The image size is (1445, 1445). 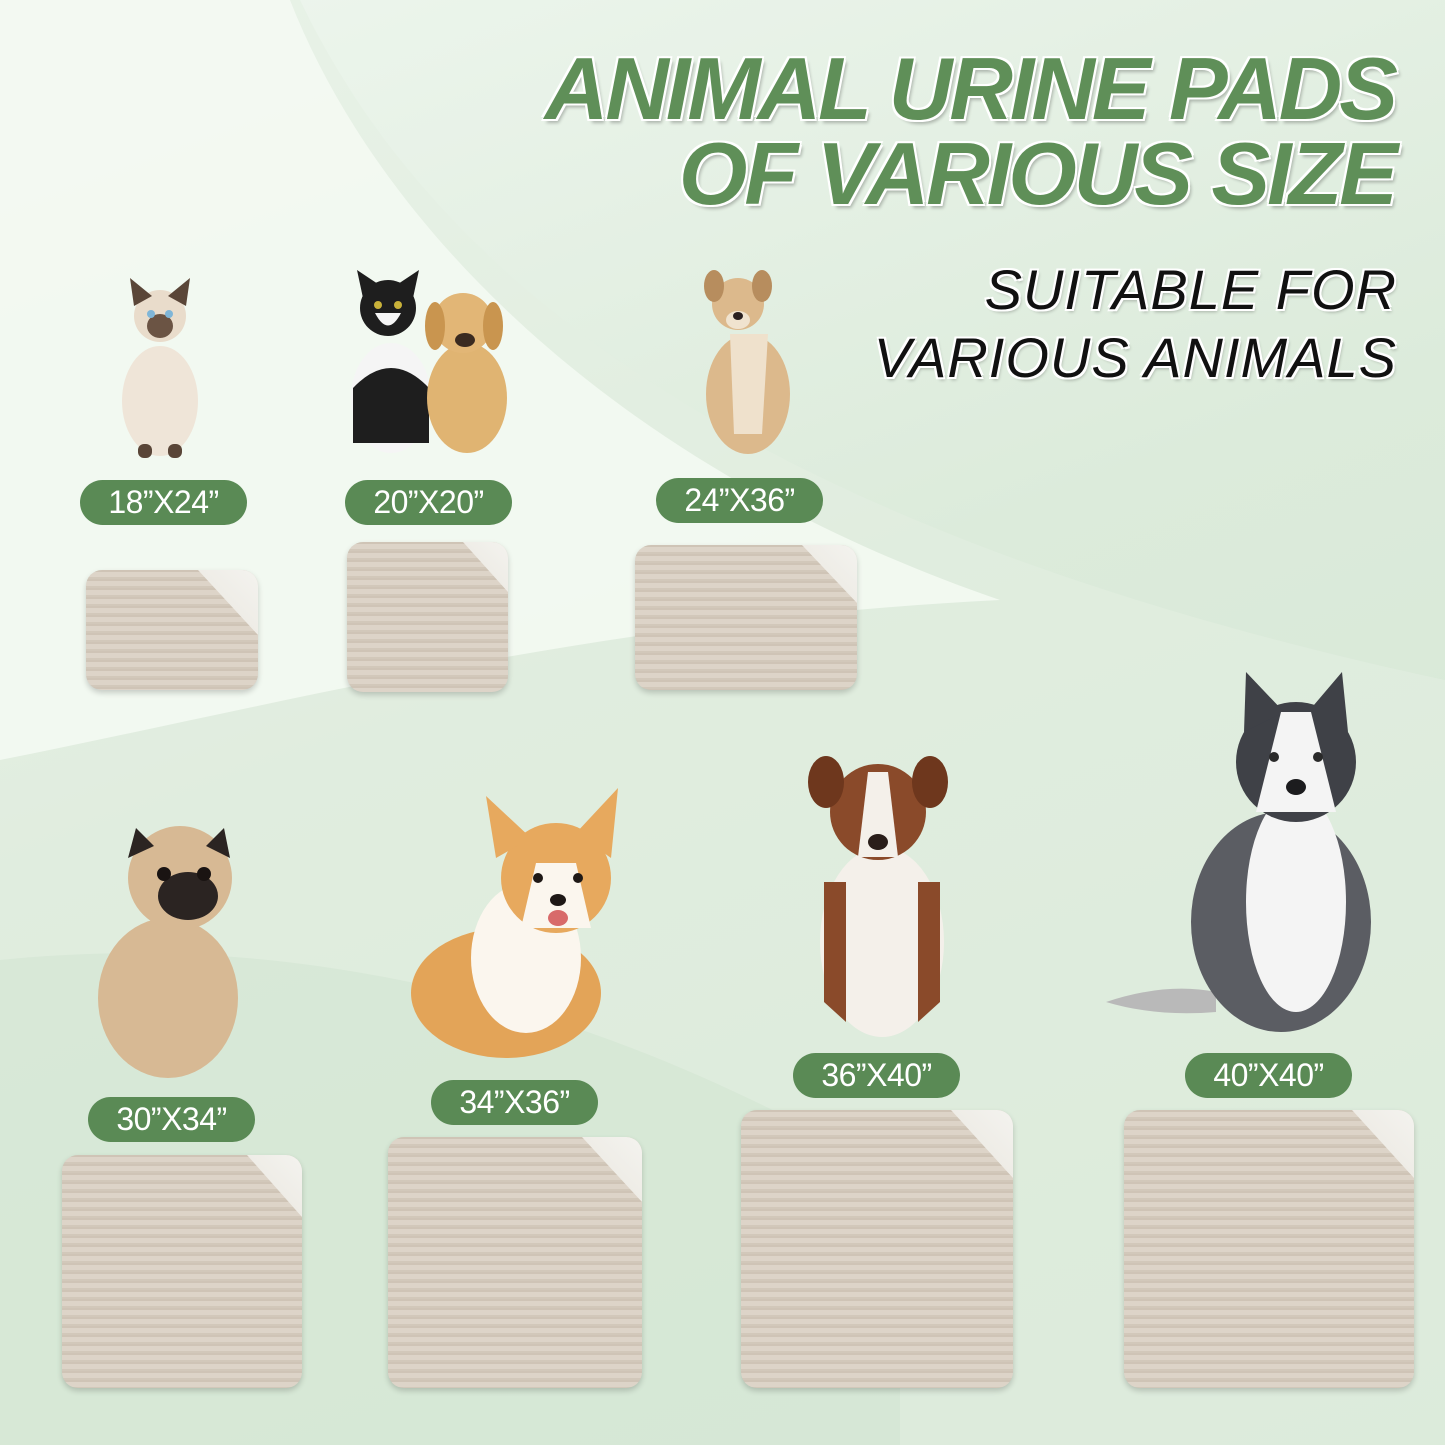 What do you see at coordinates (428, 502) in the screenshot?
I see `size-label-20x20: 20”X20”` at bounding box center [428, 502].